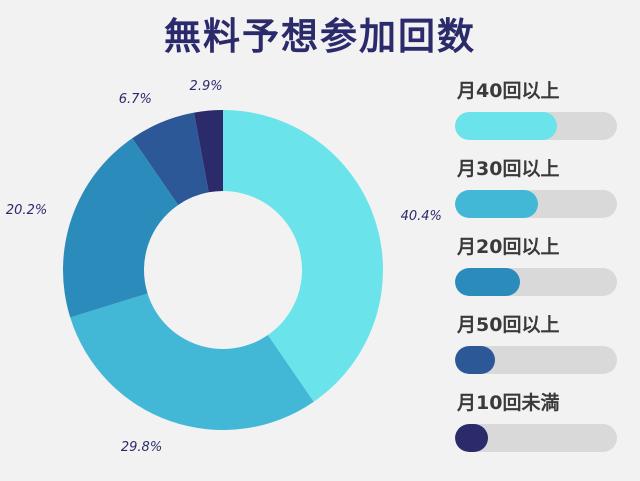  Describe the element at coordinates (540, 111) in the screenshot. I see `legend-item-0: 月40回以上` at that location.